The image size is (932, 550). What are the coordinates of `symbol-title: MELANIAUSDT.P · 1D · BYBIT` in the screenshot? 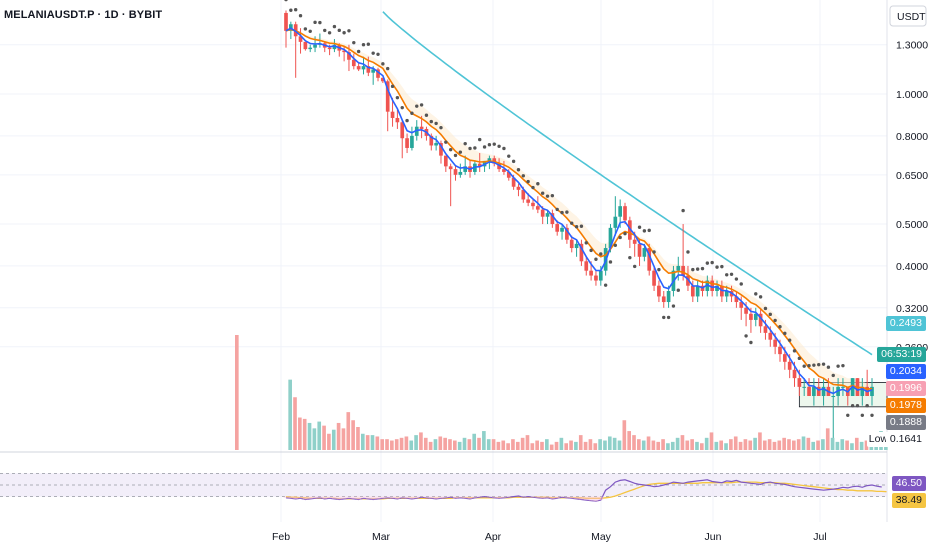 It's located at (83, 15).